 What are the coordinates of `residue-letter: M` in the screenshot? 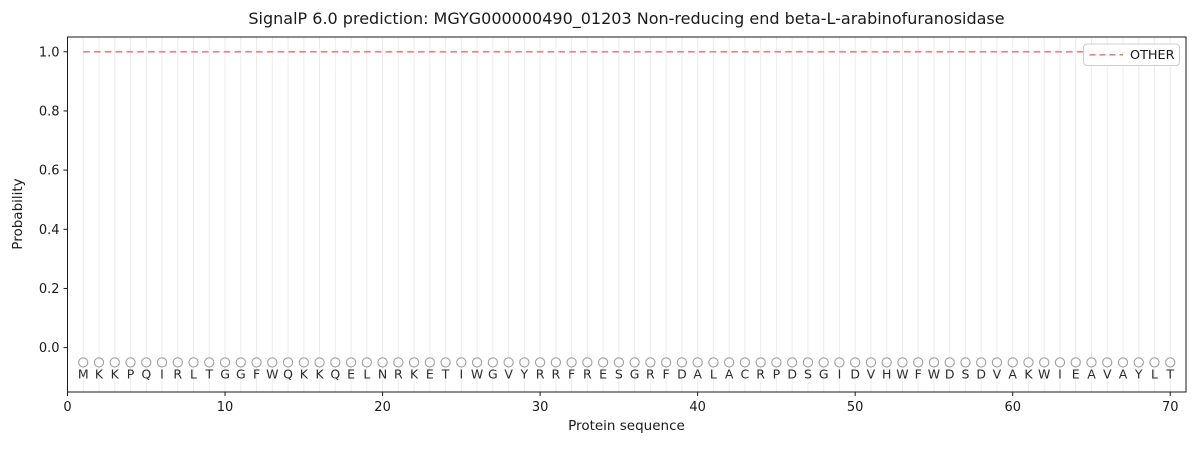 It's located at (83, 374).